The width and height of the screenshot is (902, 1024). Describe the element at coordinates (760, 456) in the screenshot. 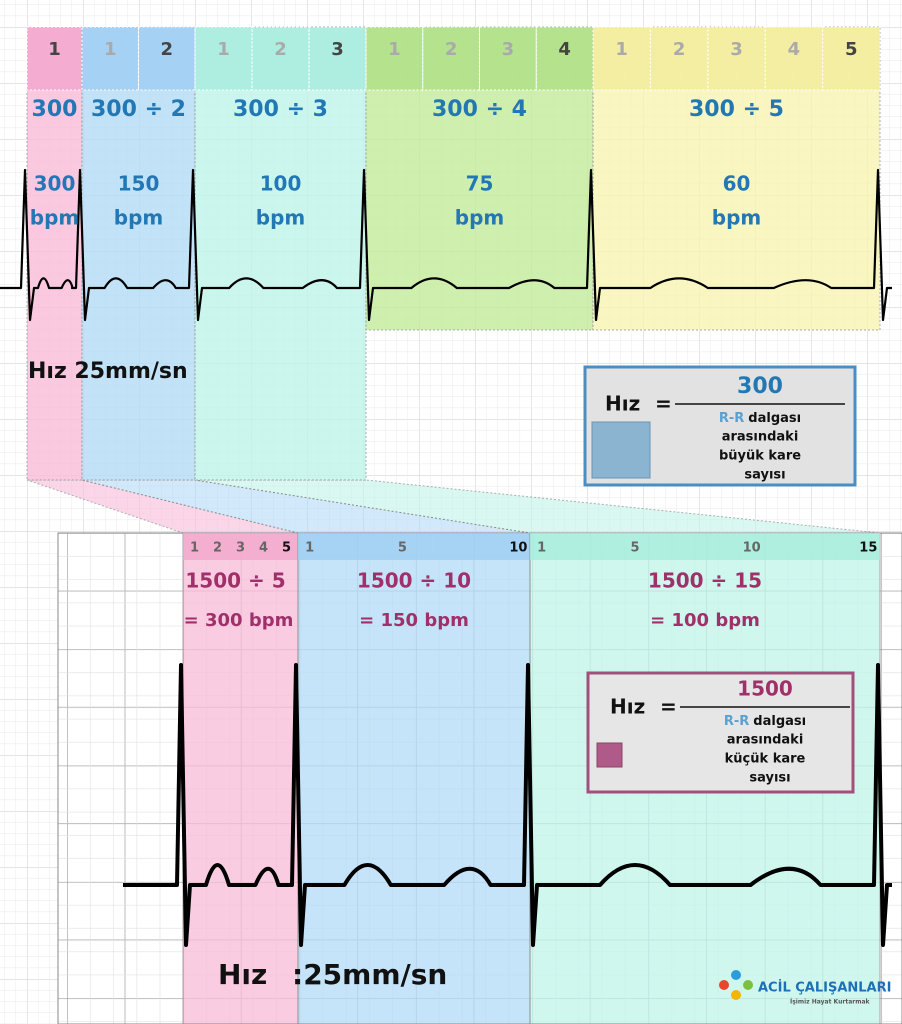

I see `denominator-line: büyük kare` at that location.